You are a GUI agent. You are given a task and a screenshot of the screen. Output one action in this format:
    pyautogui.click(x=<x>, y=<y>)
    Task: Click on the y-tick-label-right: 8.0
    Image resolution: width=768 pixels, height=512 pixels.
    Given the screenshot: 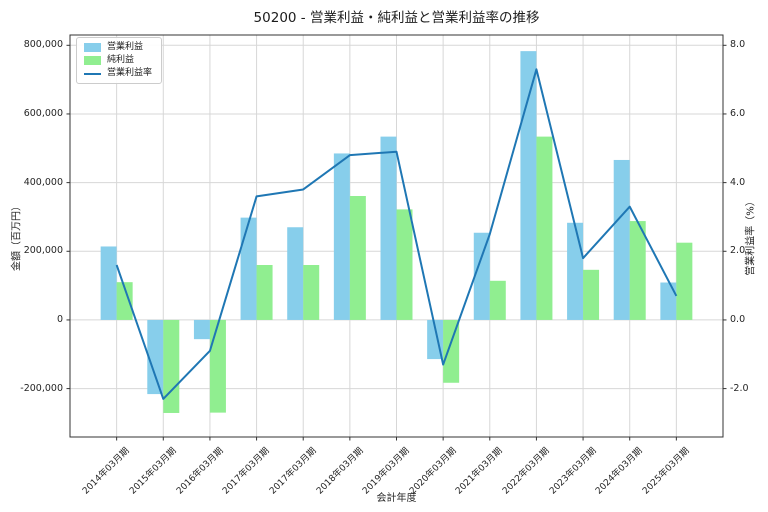 What is the action you would take?
    pyautogui.click(x=738, y=45)
    